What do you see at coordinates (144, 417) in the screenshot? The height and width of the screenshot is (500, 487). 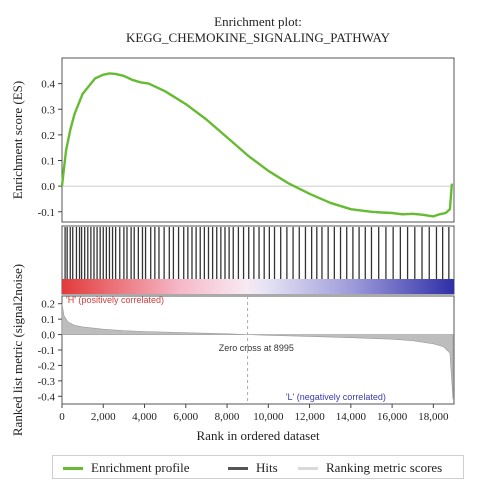 I see `x-tick-label: 4,000` at bounding box center [144, 417].